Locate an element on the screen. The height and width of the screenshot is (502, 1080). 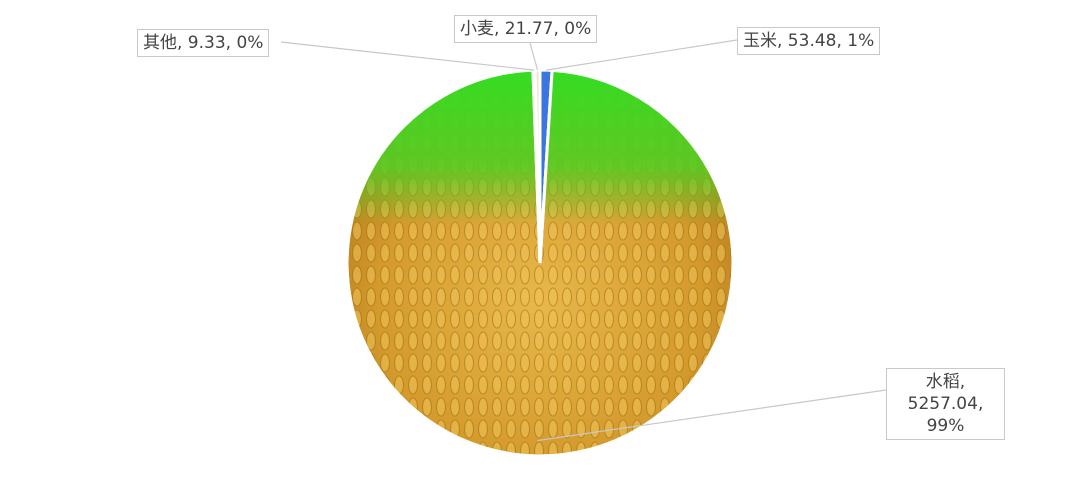
label-rice: 水稻, 5257.04, 99% is located at coordinates (945, 404).